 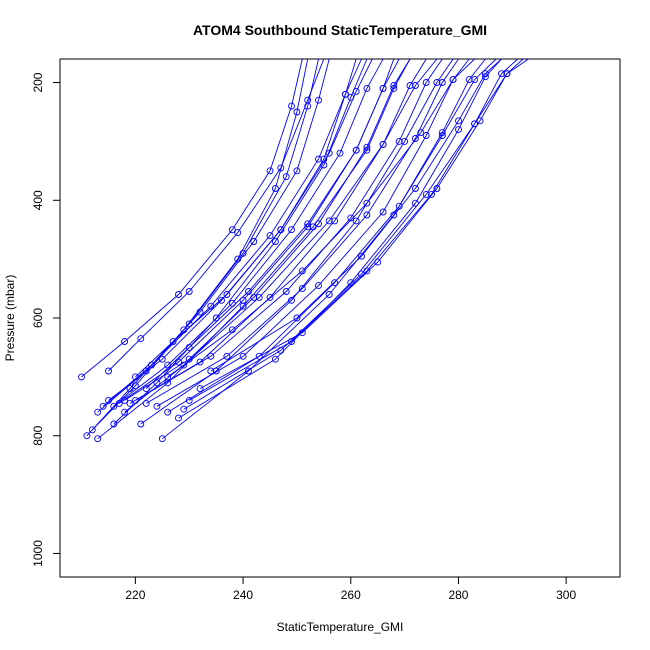 What do you see at coordinates (10, 318) in the screenshot?
I see `y-axis-label: Pressure (mbar)` at bounding box center [10, 318].